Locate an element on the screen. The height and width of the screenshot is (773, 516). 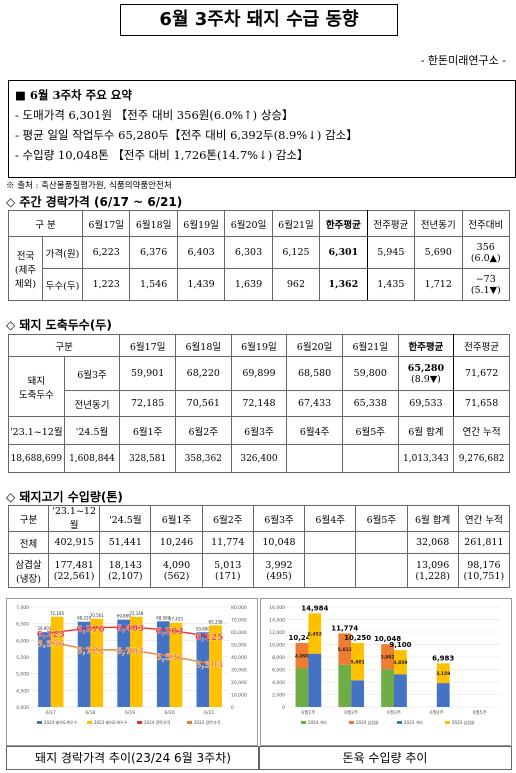
table-cell: 6,376 is located at coordinates (153, 252).